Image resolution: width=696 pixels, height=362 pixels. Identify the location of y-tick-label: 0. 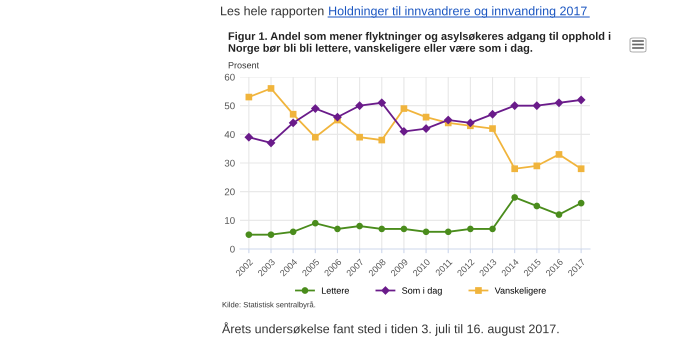
(232, 249).